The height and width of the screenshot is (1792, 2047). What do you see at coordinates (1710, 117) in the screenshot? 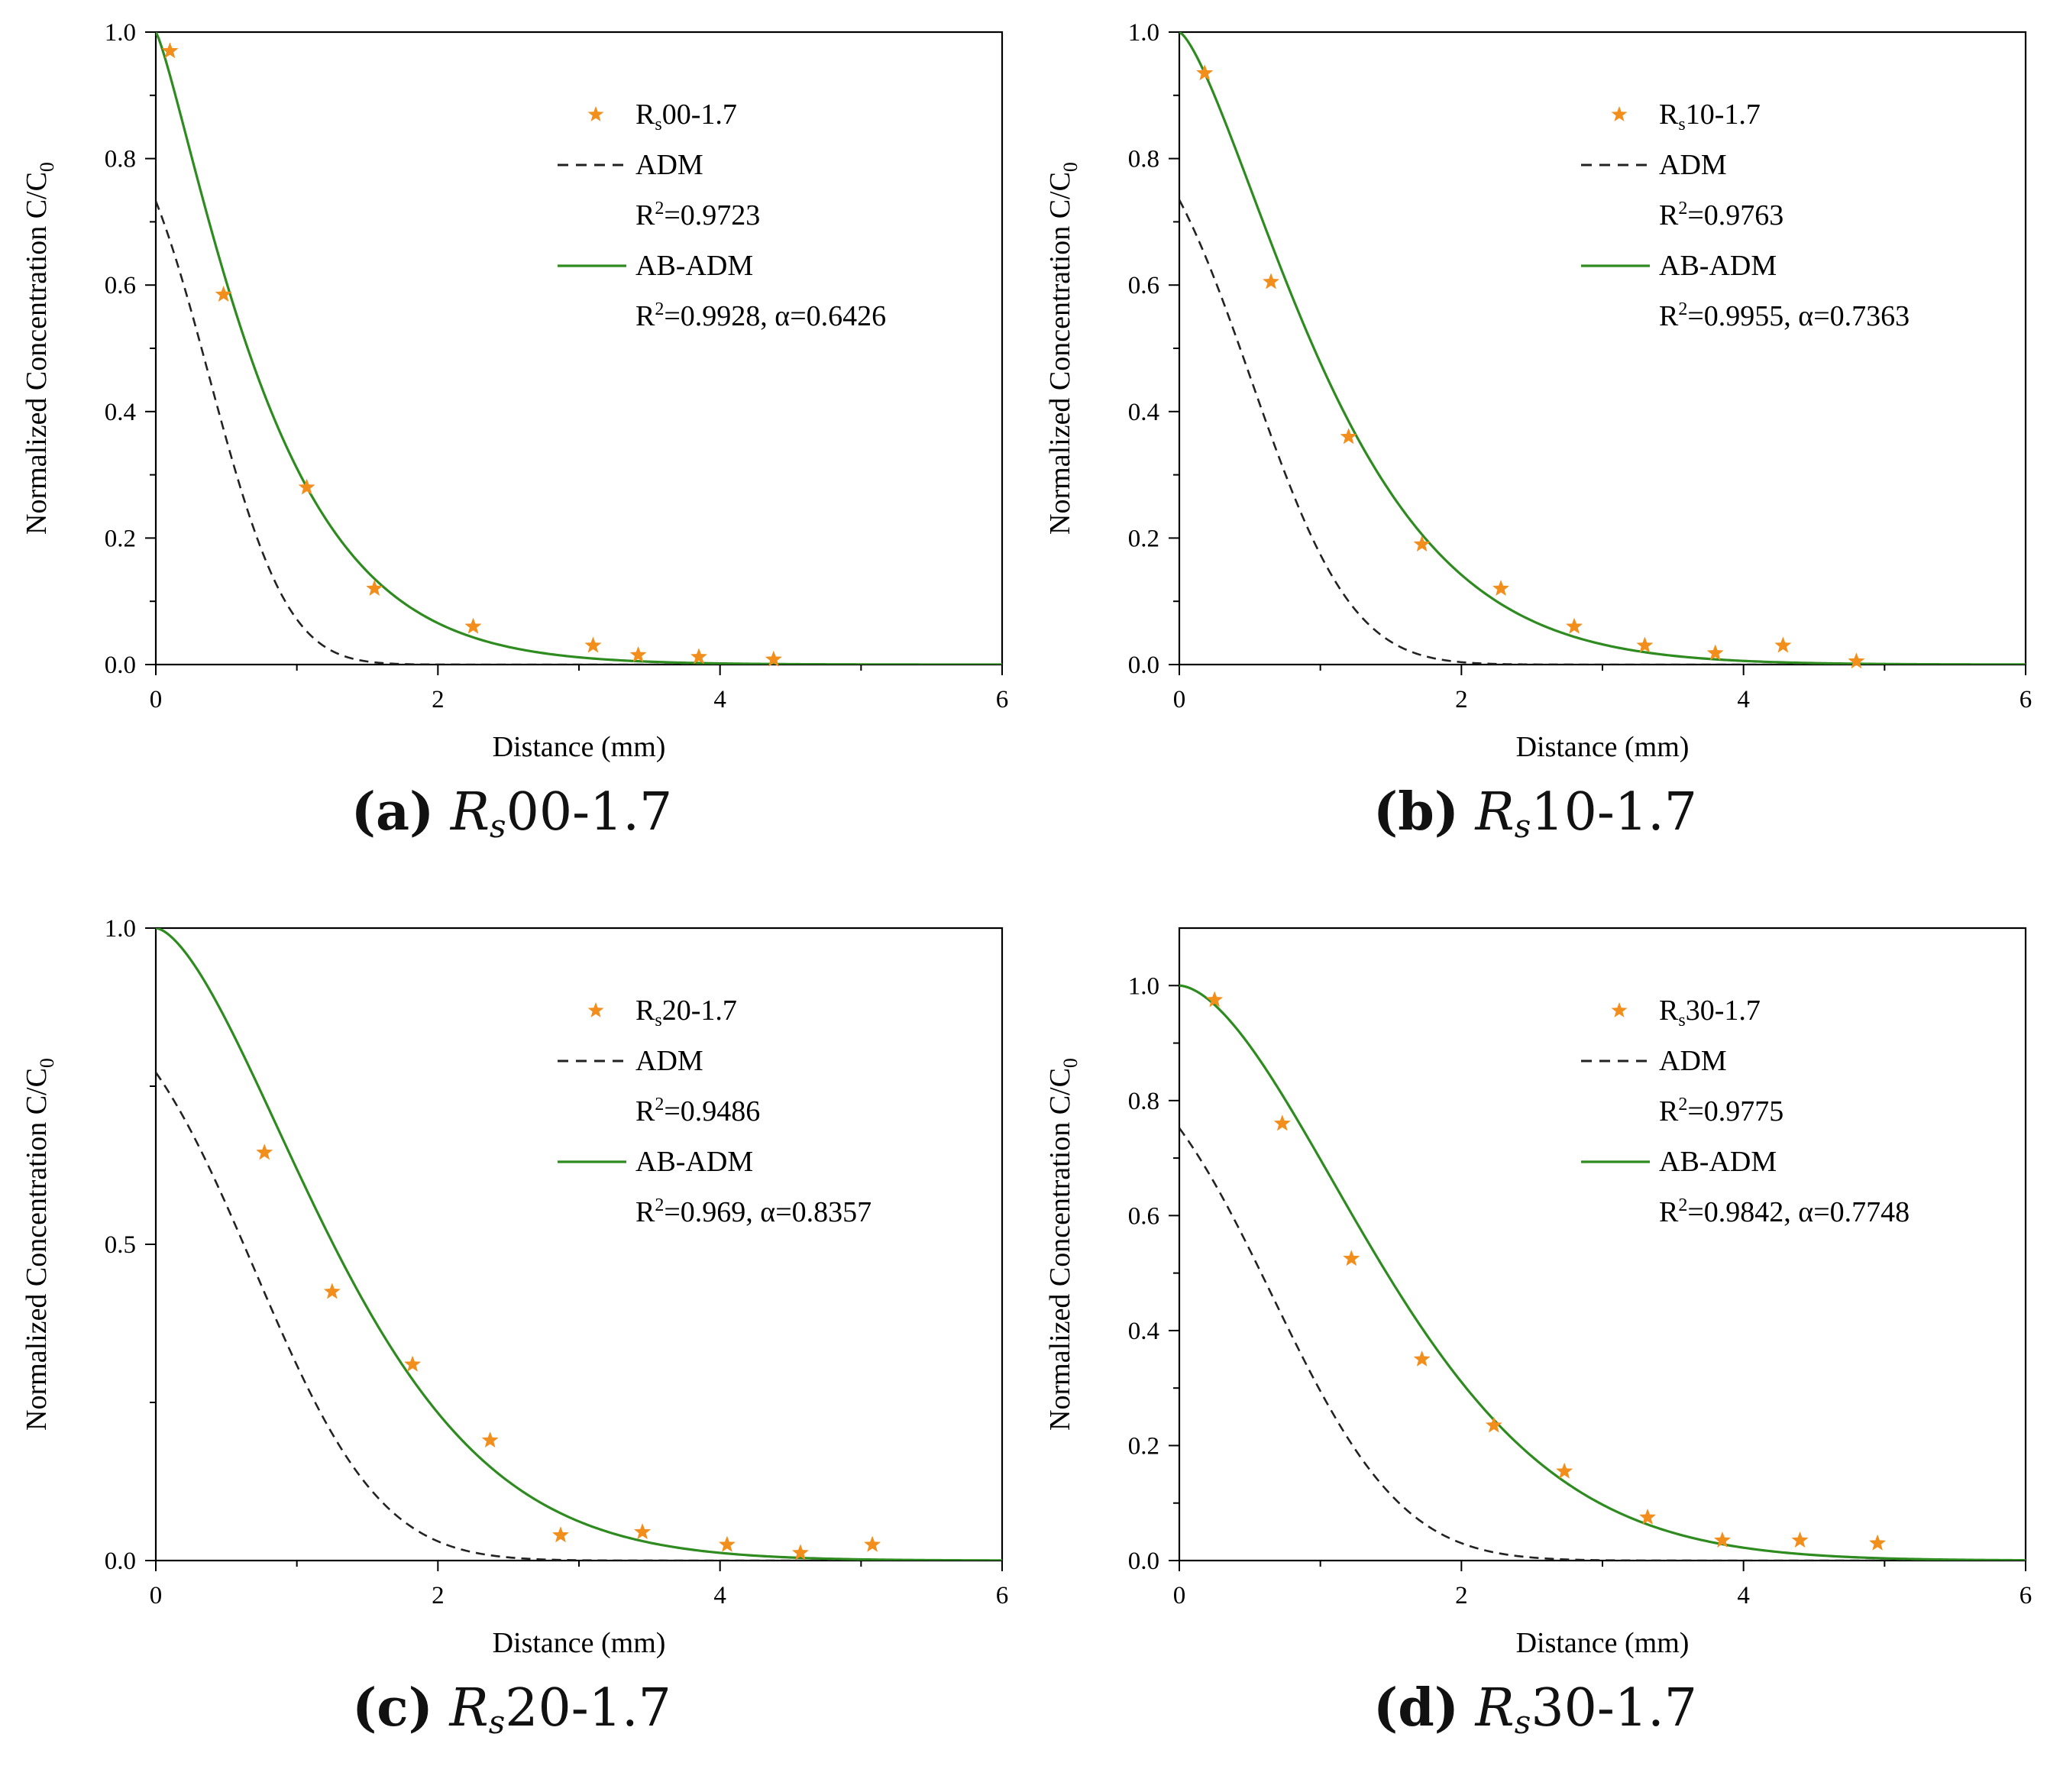
I see `legend-points-label: Rs10-1.7` at bounding box center [1710, 117].